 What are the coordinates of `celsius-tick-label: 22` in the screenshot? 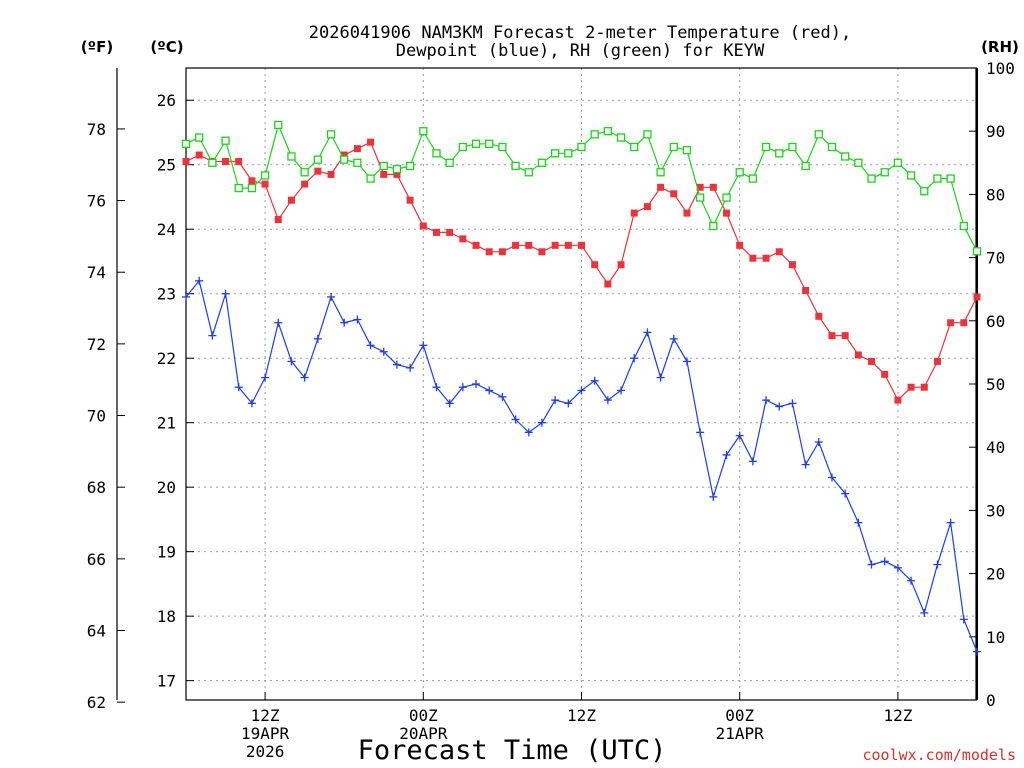 It's located at (166, 358).